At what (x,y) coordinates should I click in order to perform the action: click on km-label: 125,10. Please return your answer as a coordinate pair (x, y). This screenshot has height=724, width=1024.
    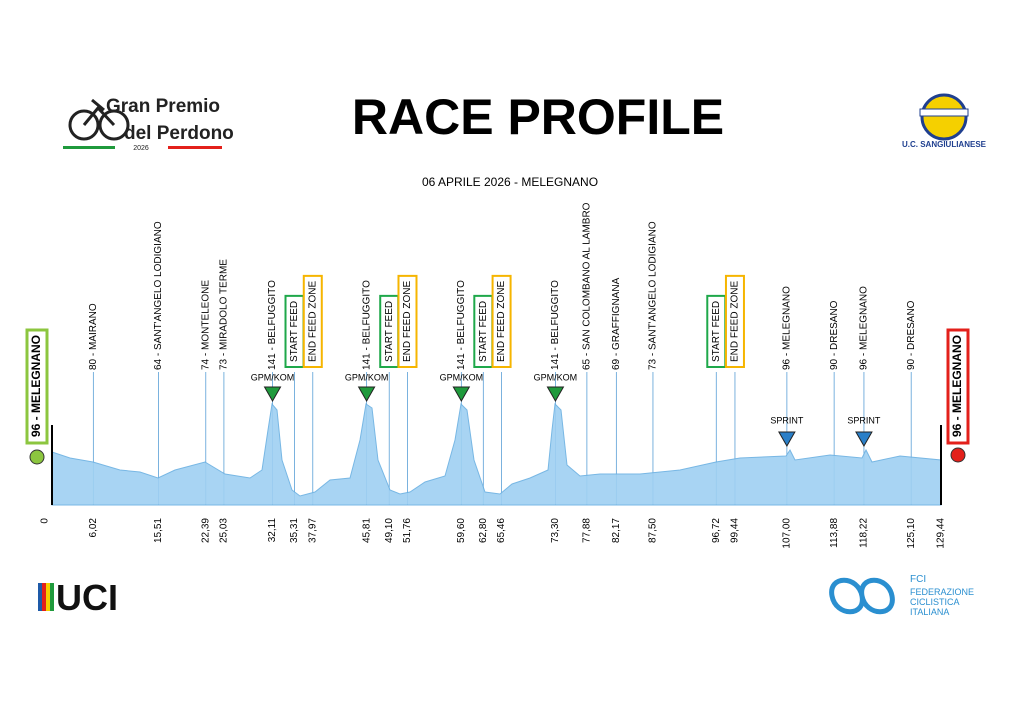
    Looking at the image, I should click on (911, 533).